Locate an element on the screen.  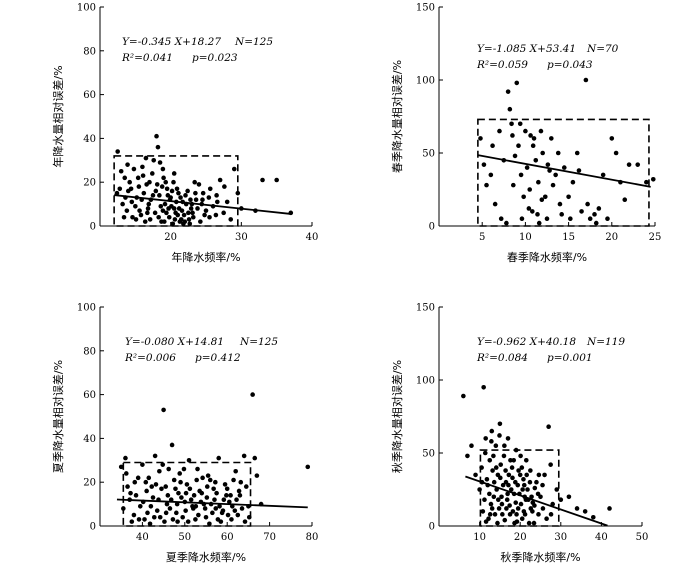
x-tick-label: 40 is located at coordinates (142, 537).